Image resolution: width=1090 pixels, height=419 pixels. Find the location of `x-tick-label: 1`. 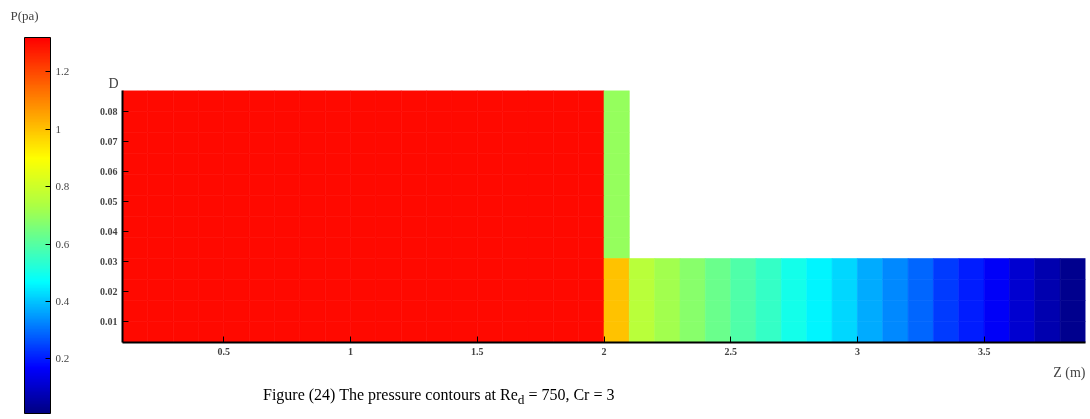

x-tick-label: 1 is located at coordinates (351, 351).